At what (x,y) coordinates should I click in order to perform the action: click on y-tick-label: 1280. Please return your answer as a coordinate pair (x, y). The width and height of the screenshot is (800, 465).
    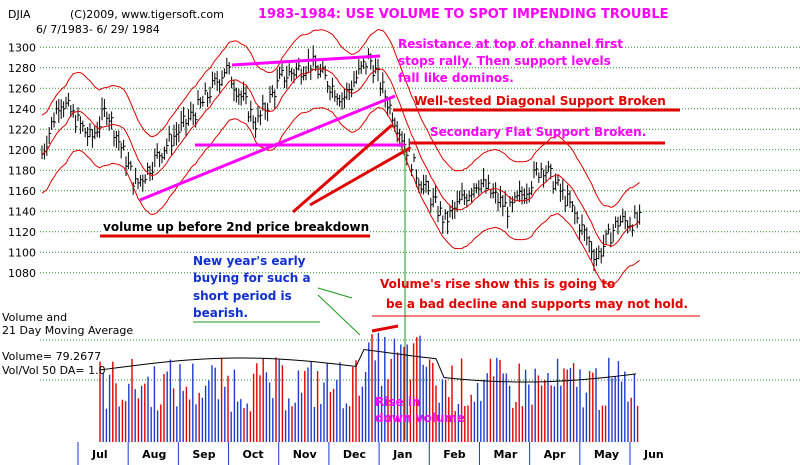
    Looking at the image, I should click on (22, 68).